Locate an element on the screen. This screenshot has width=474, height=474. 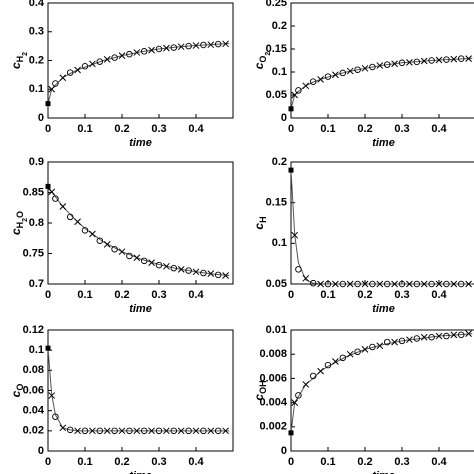
axes-box is located at coordinates (382, 223).